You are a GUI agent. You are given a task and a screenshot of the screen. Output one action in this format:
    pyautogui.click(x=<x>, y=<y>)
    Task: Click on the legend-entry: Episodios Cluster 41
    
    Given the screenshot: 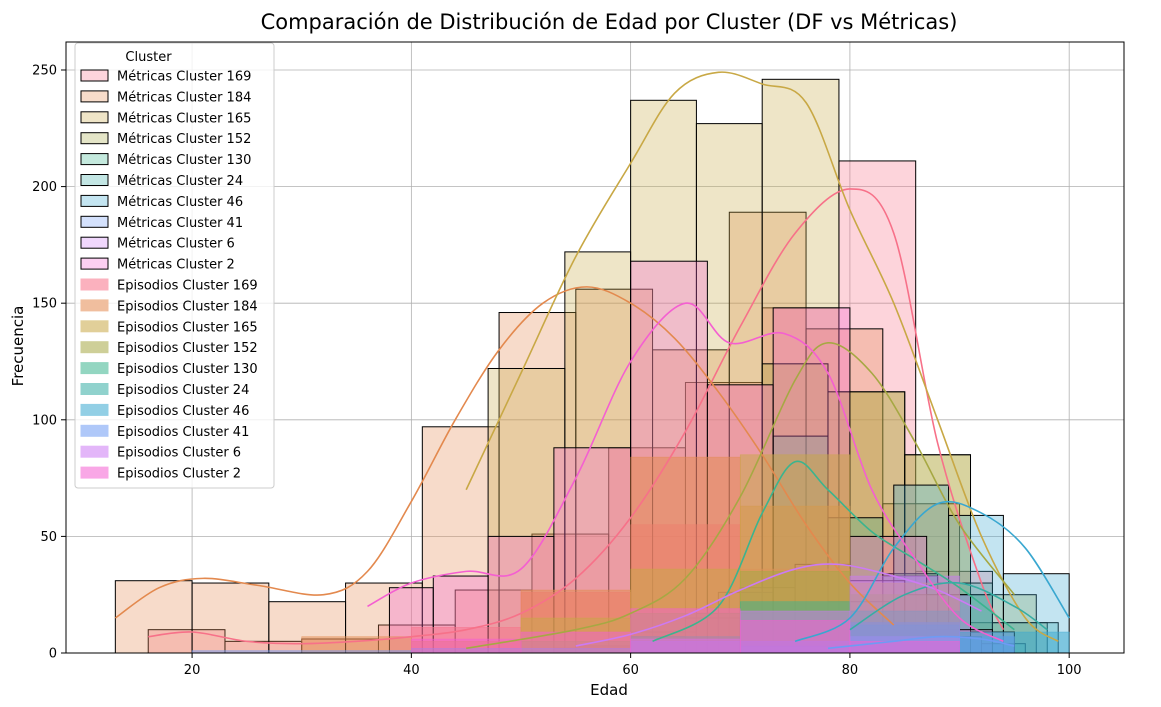 What is the action you would take?
    pyautogui.click(x=183, y=432)
    